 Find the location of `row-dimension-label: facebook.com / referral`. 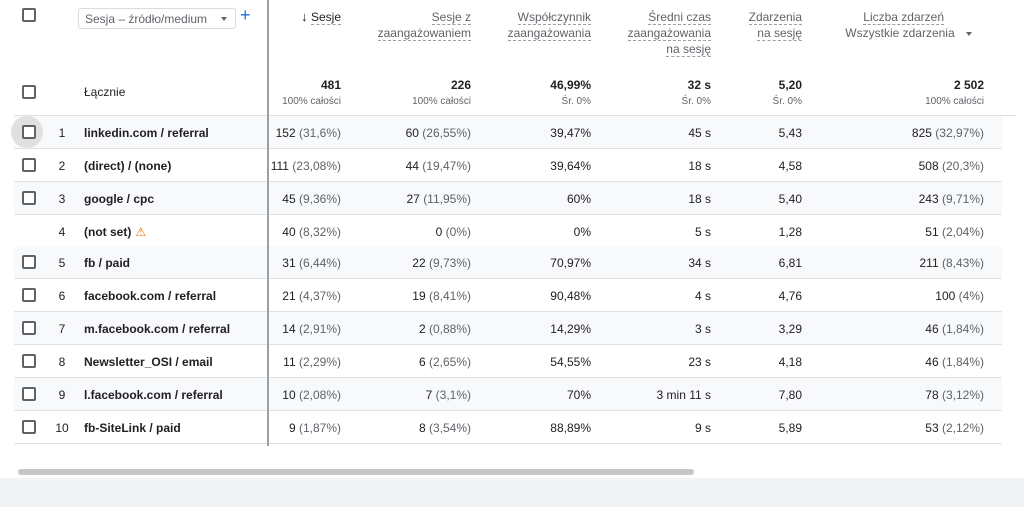

row-dimension-label: facebook.com / referral is located at coordinates (150, 296).